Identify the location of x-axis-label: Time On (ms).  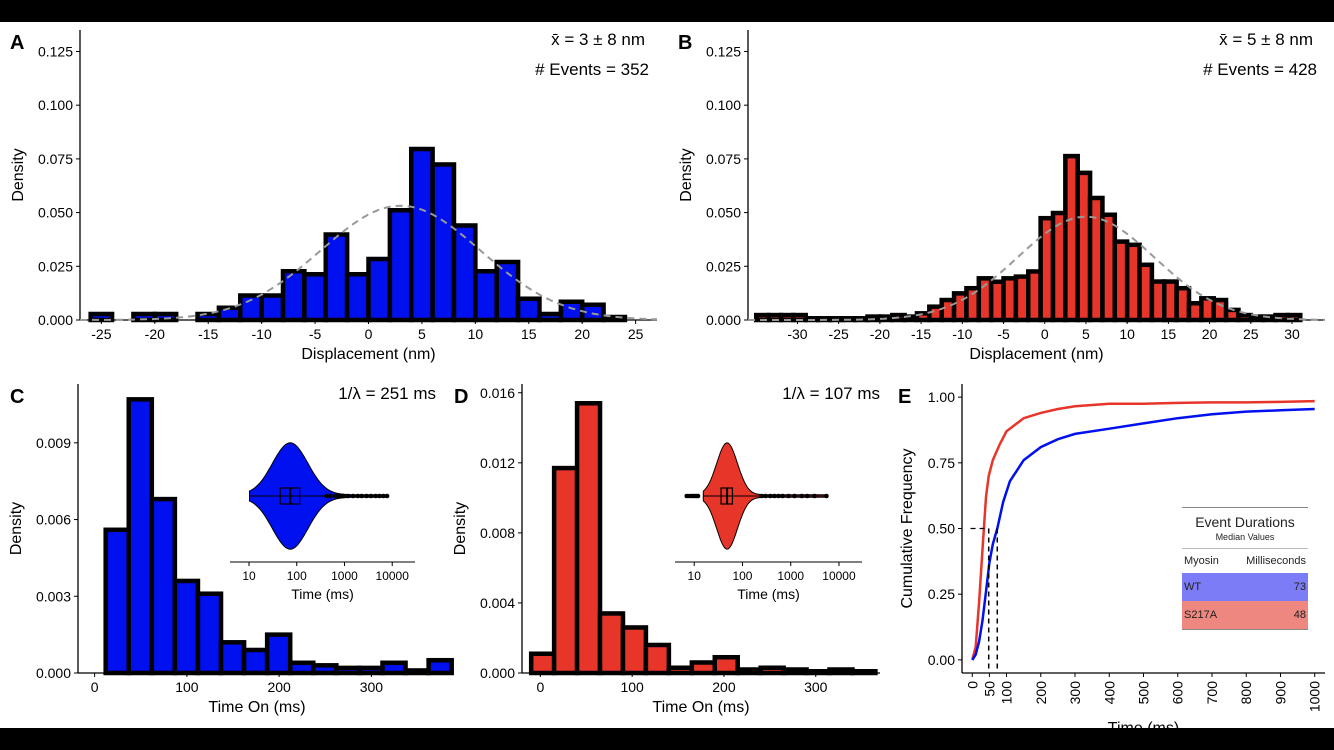
(256, 707).